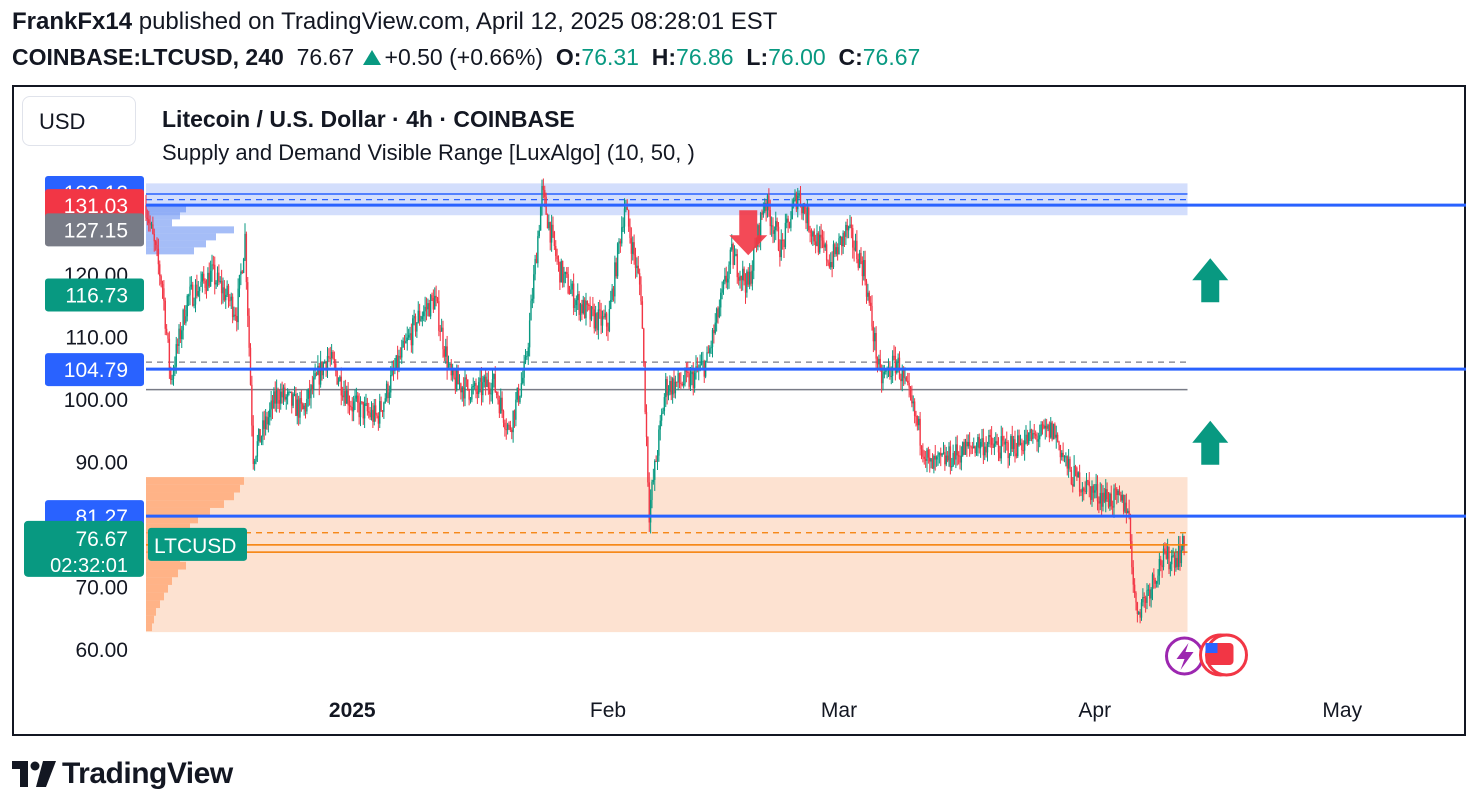 The width and height of the screenshot is (1480, 810). Describe the element at coordinates (101, 650) in the screenshot. I see `y-tick-label: 60.00` at that location.